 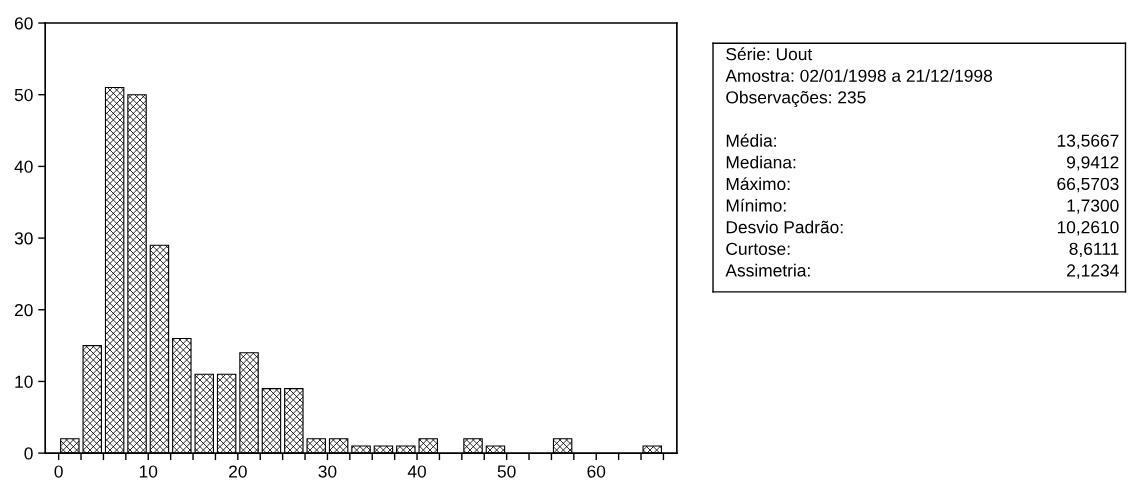 What do you see at coordinates (23, 23) in the screenshot?
I see `y-tick-label: 60` at bounding box center [23, 23].